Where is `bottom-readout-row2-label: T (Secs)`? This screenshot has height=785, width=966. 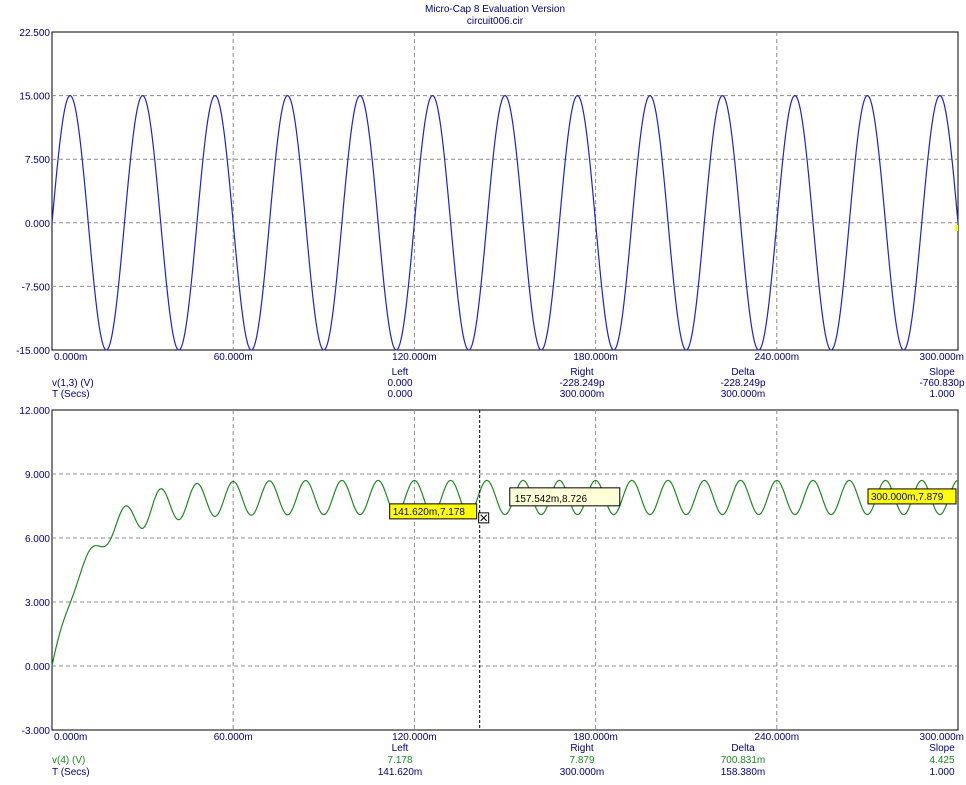
bottom-readout-row2-label: T (Secs) is located at coordinates (71, 772).